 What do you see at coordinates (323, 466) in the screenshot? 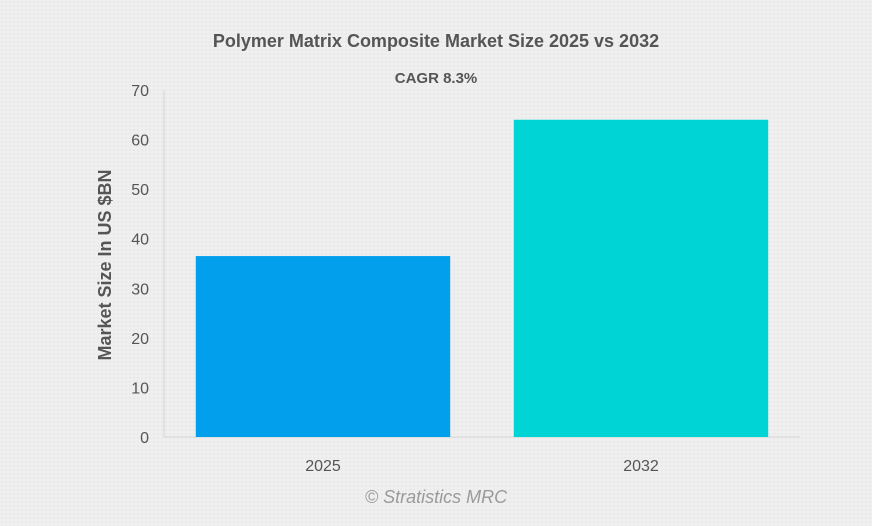
I see `x-tick-label: 2025` at bounding box center [323, 466].